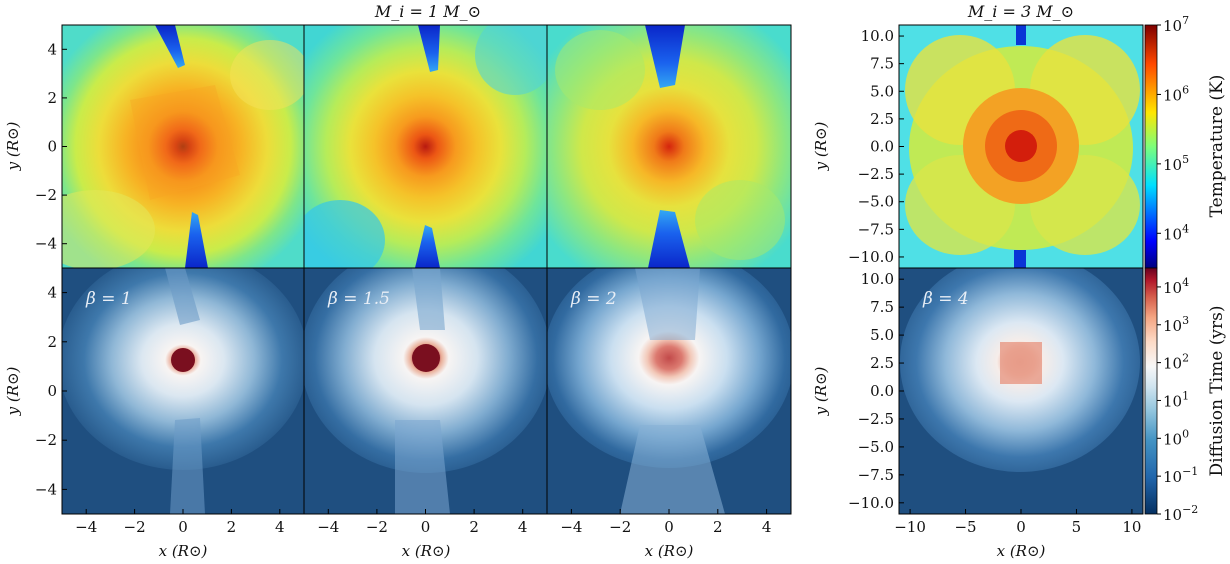 The image size is (1230, 564). I want to click on colorbar-tick-label: 10⁻¹, so click(1180, 475).